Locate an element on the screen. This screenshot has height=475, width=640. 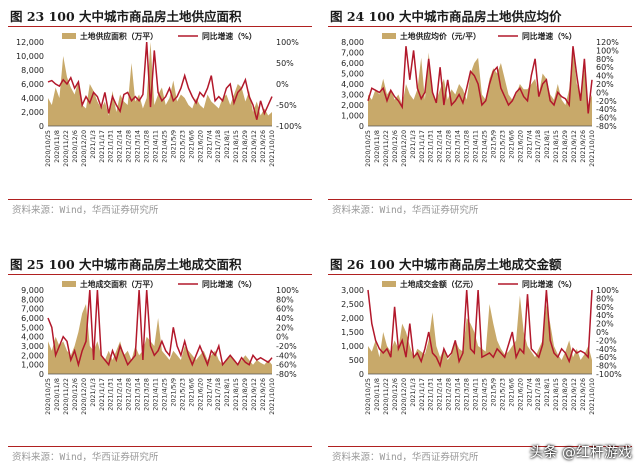
y-left-tick: 3,000 is located at coordinates (352, 290).